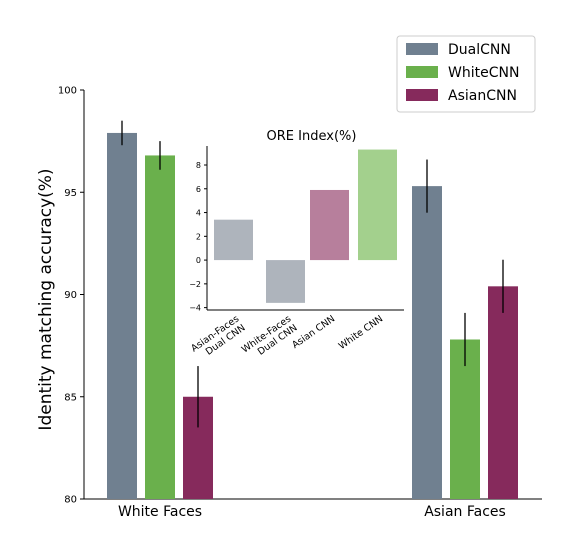 The height and width of the screenshot is (555, 586). I want to click on main-y-axis-label: Identity matching accuracy(%), so click(46, 299).